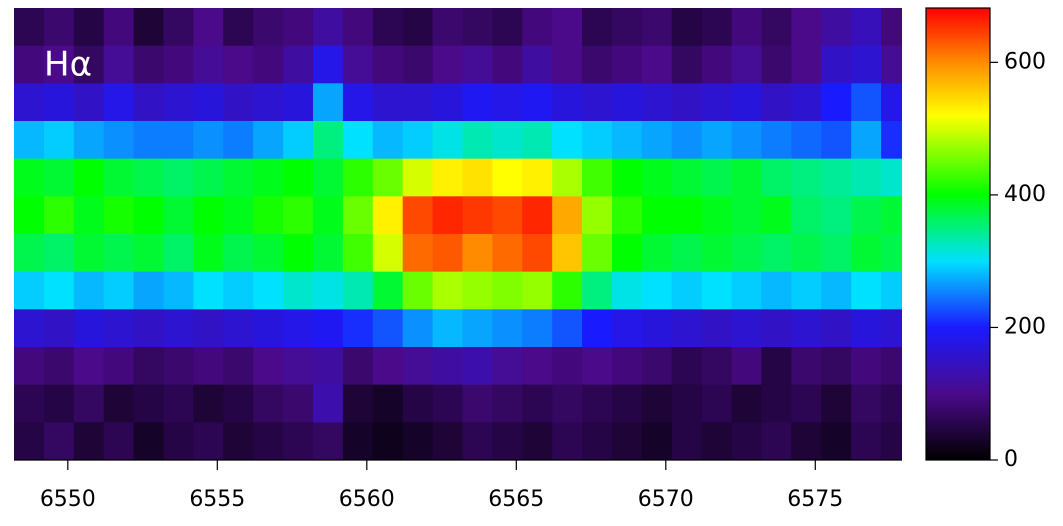 The width and height of the screenshot is (1063, 526). Describe the element at coordinates (958, 234) in the screenshot. I see `colorbar` at that location.